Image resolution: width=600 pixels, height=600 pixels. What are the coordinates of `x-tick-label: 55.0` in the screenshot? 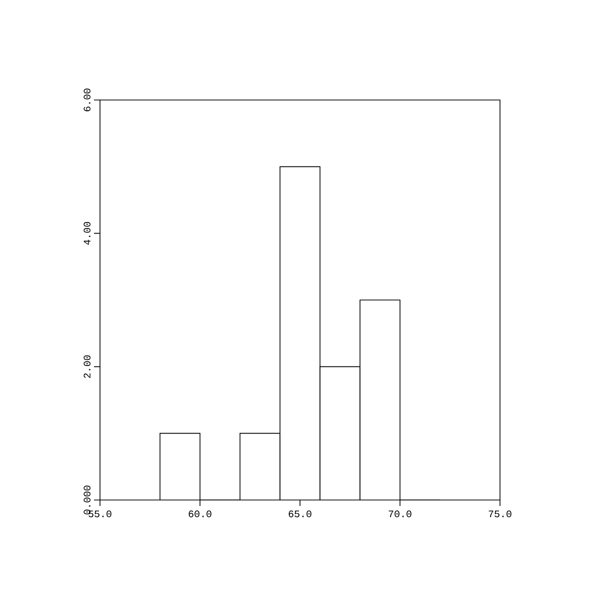 It's located at (100, 514).